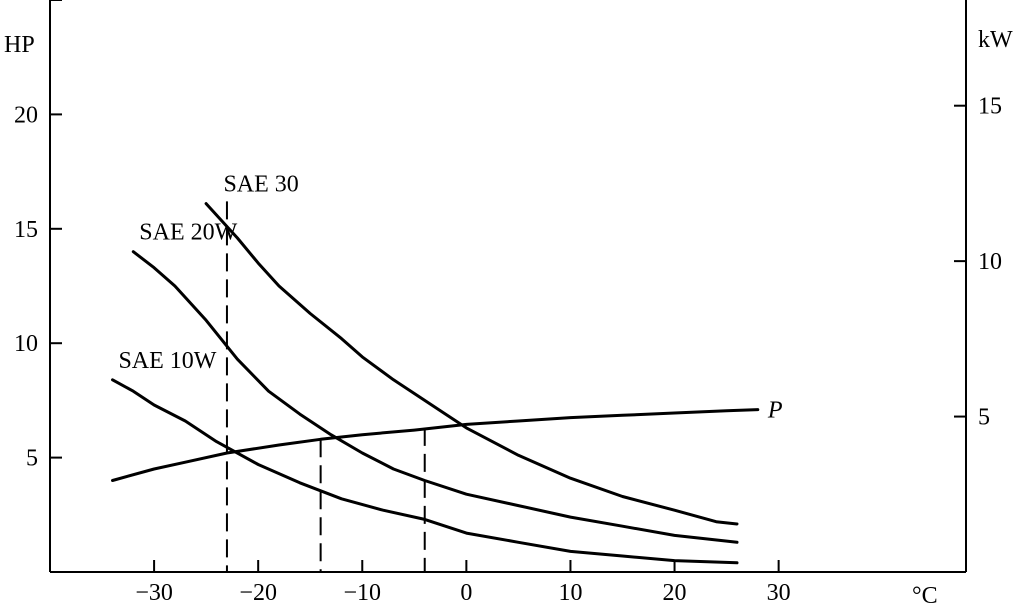 This screenshot has height=606, width=1024. Describe the element at coordinates (26, 115) in the screenshot. I see `y-left-tick-label: 20` at that location.